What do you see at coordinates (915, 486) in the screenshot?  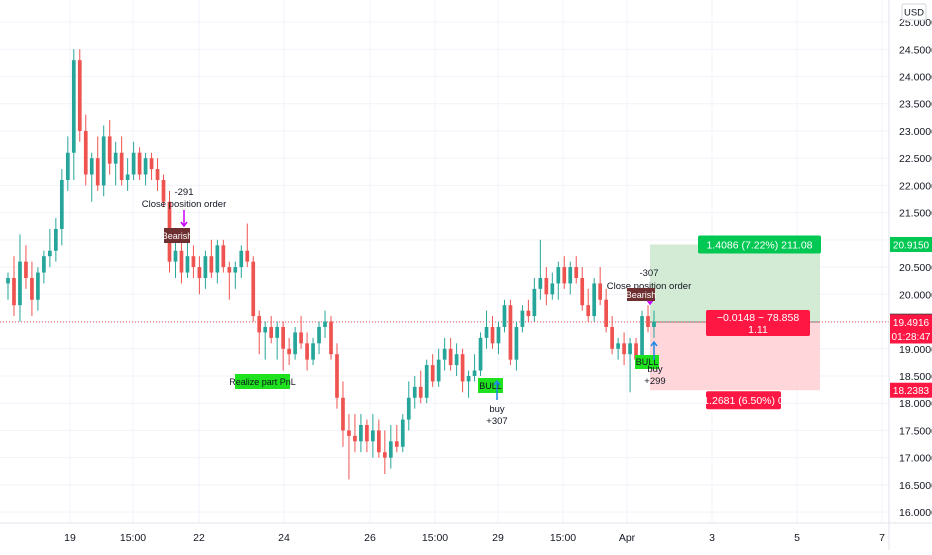 I see `price-tick-label: 16.5000` at bounding box center [915, 486].